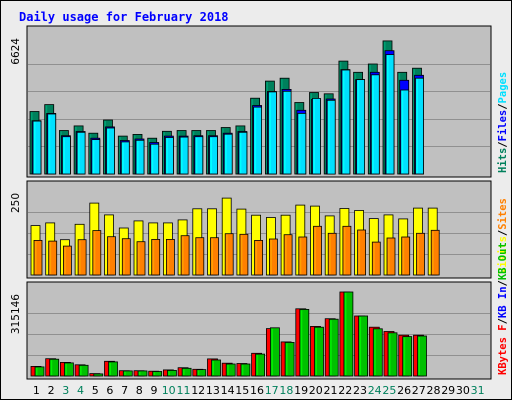 The image size is (512, 400). I want to click on x-tick-label: 25, so click(389, 390).